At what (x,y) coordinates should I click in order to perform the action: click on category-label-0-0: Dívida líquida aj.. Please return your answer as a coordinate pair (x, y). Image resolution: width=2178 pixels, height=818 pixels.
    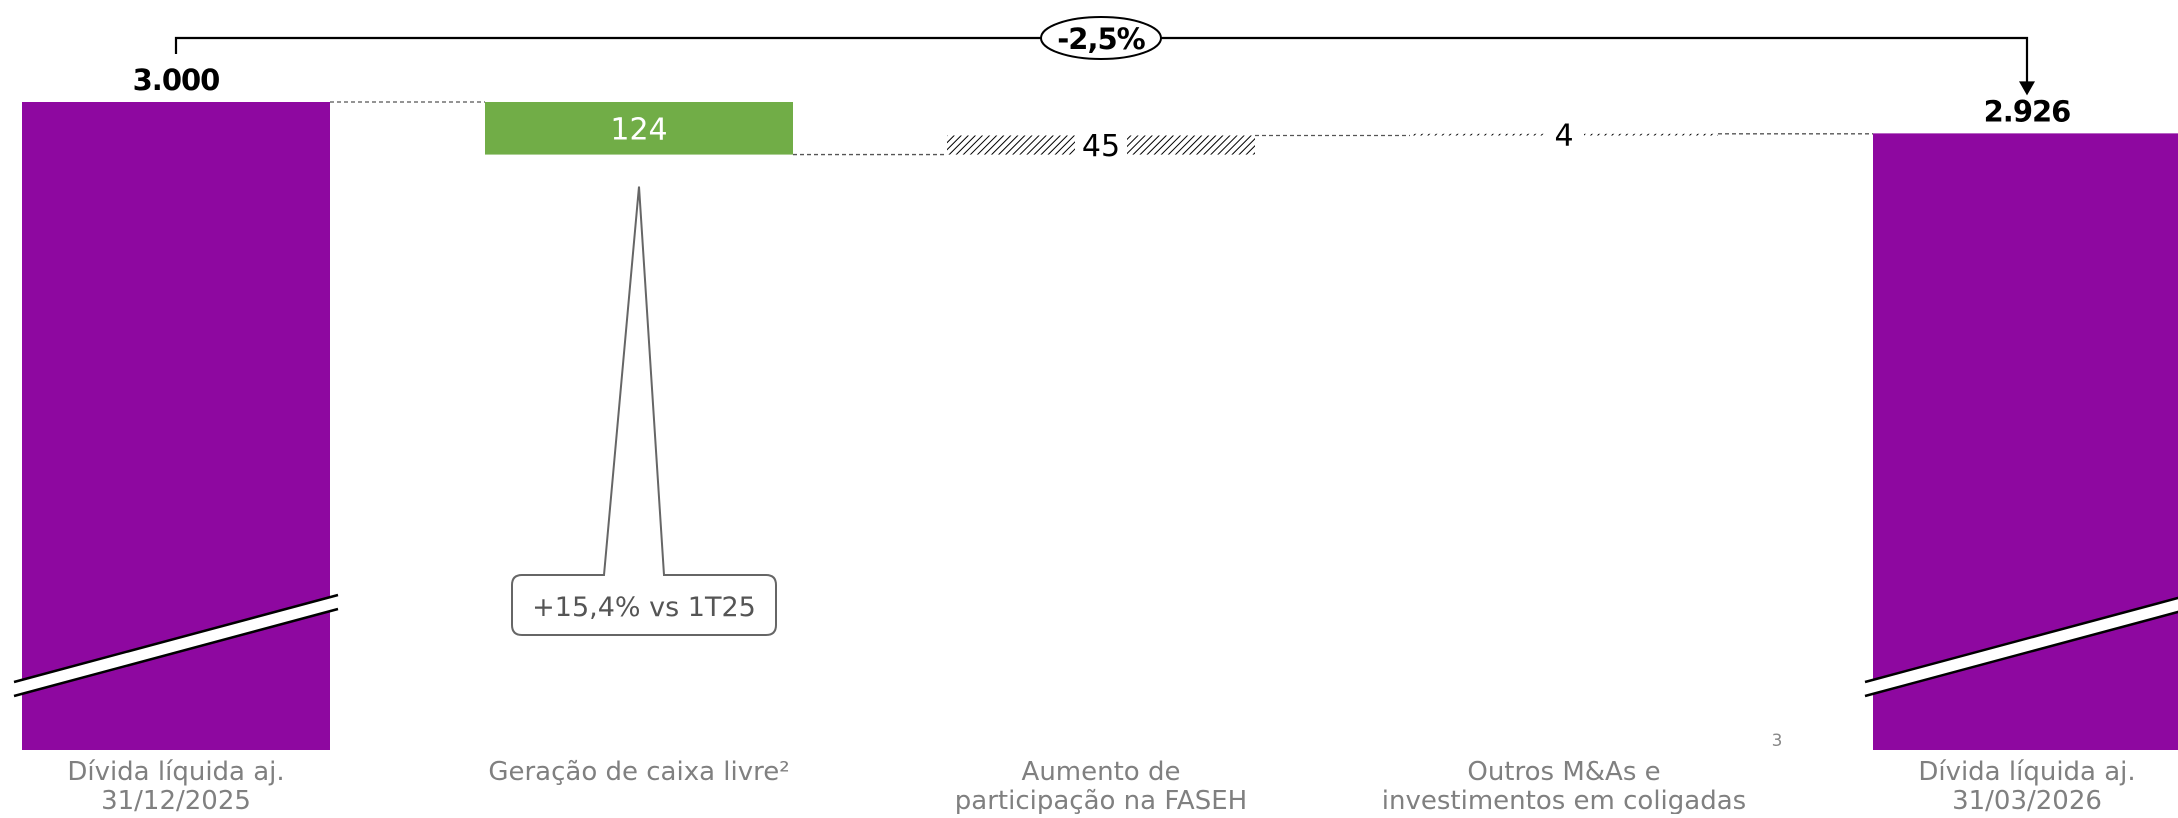
    Looking at the image, I should click on (175, 772).